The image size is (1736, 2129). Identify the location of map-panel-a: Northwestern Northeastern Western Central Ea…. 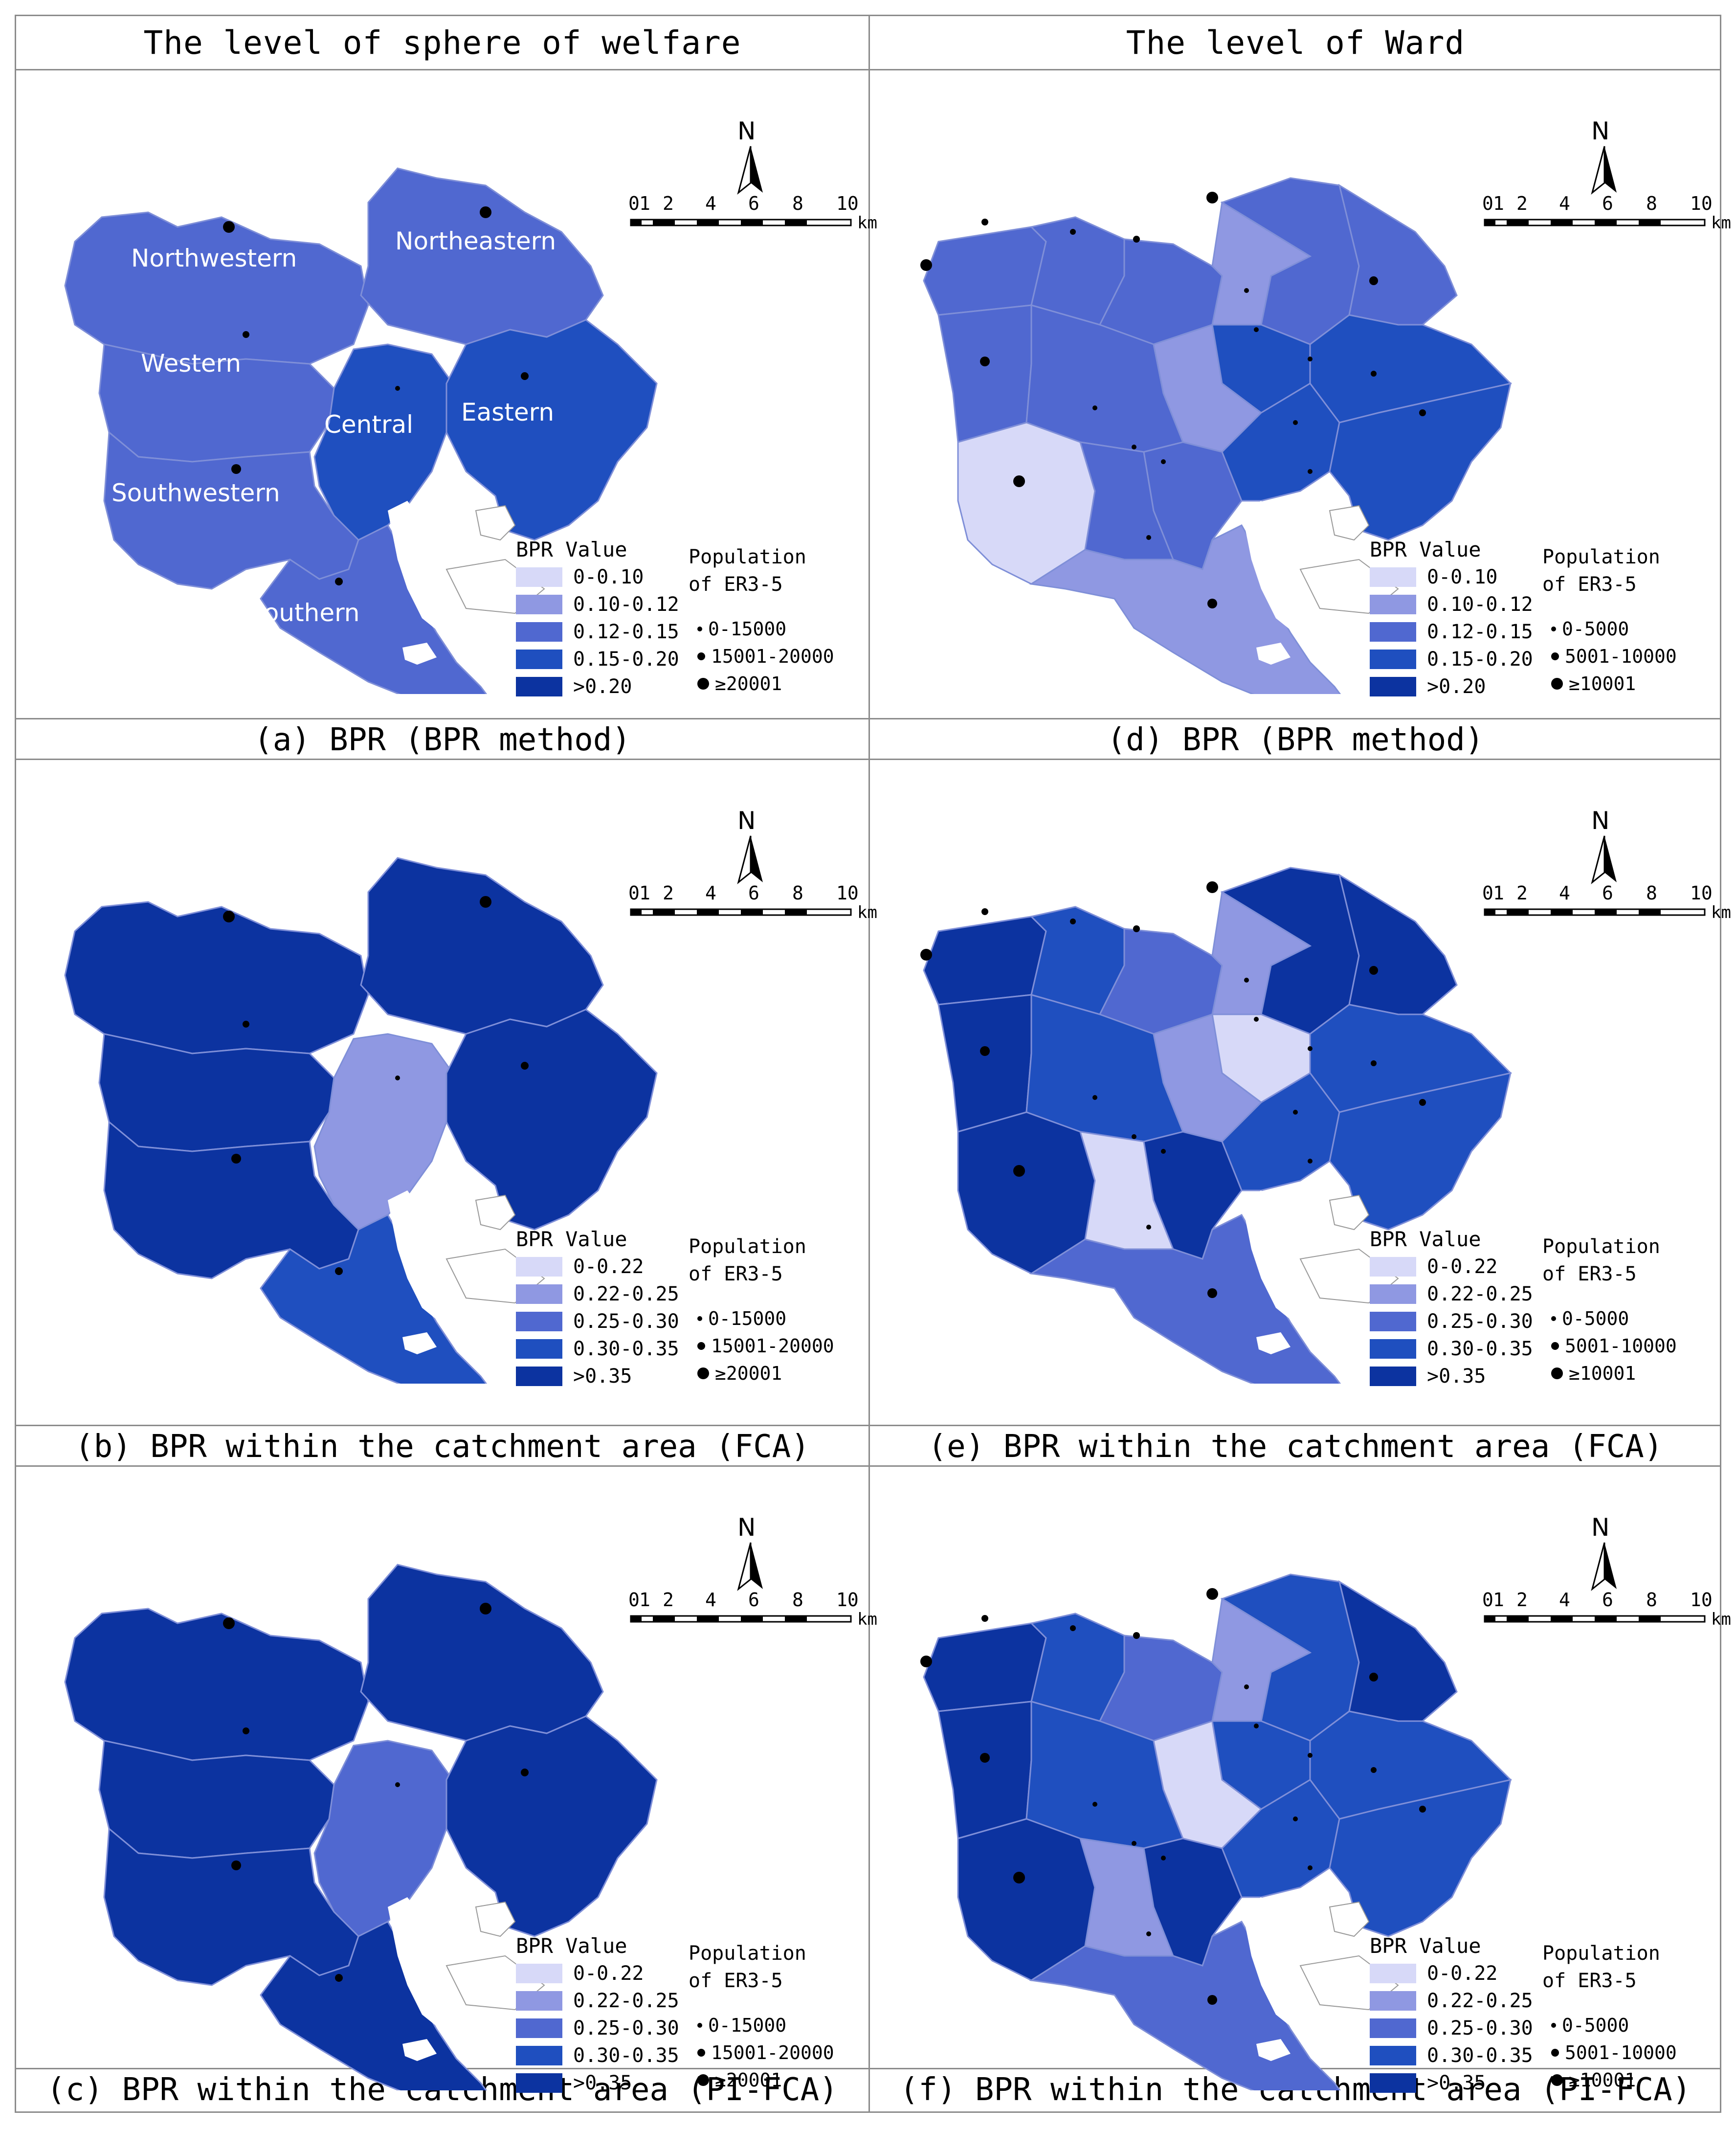
(446, 384).